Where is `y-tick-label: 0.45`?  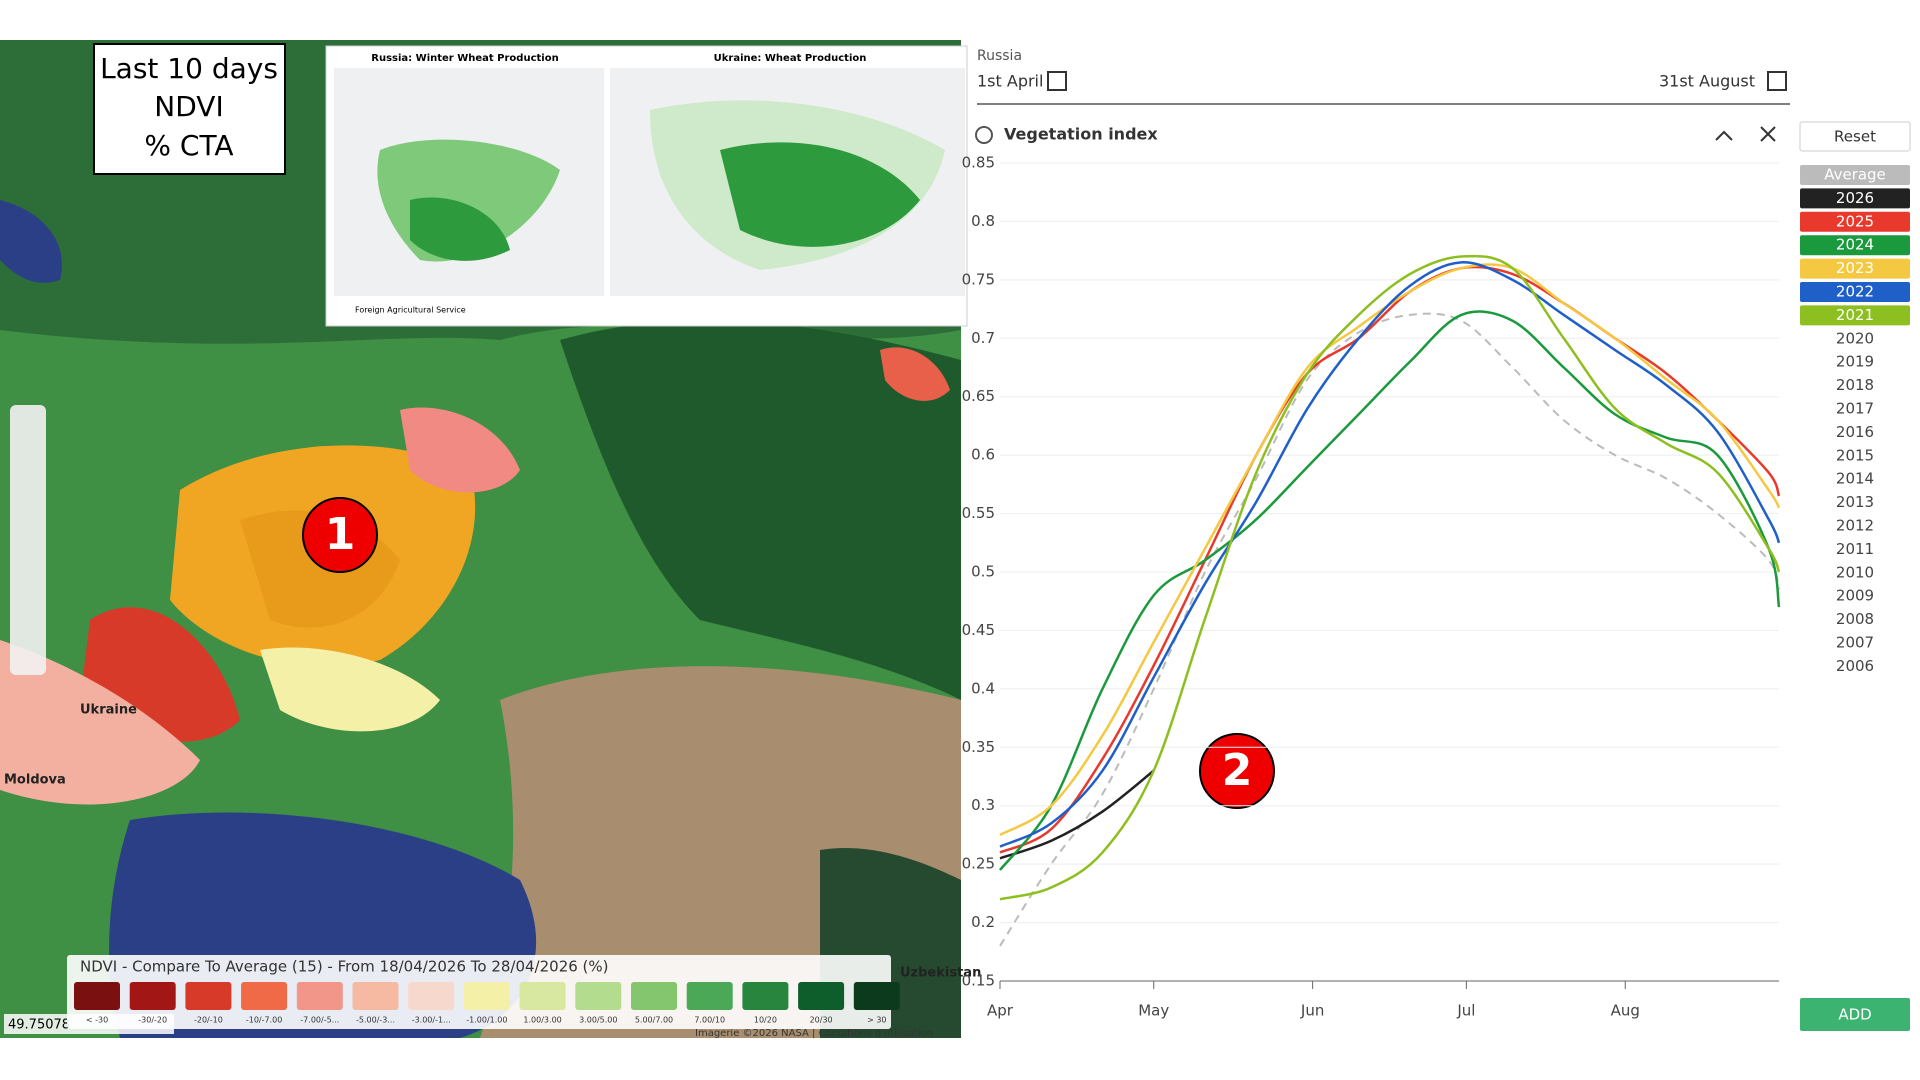 y-tick-label: 0.45 is located at coordinates (978, 630).